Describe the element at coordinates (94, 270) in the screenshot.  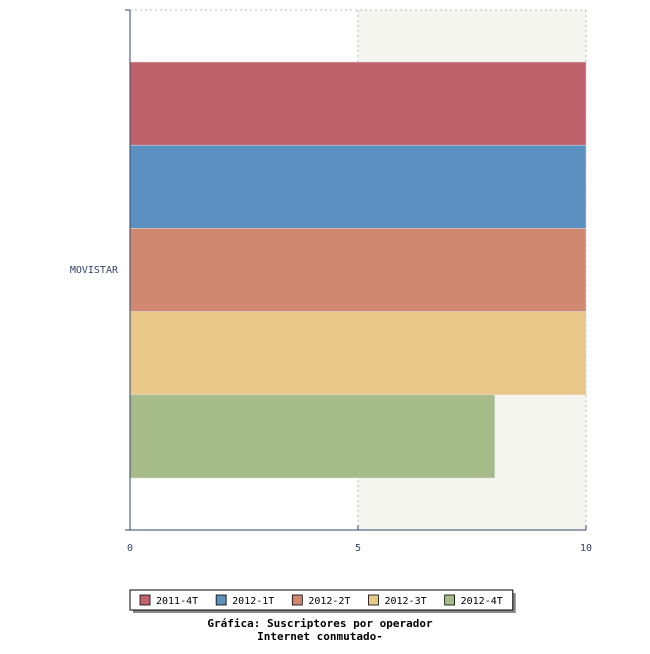
I see `y-tick-label: MOVISTAR` at that location.